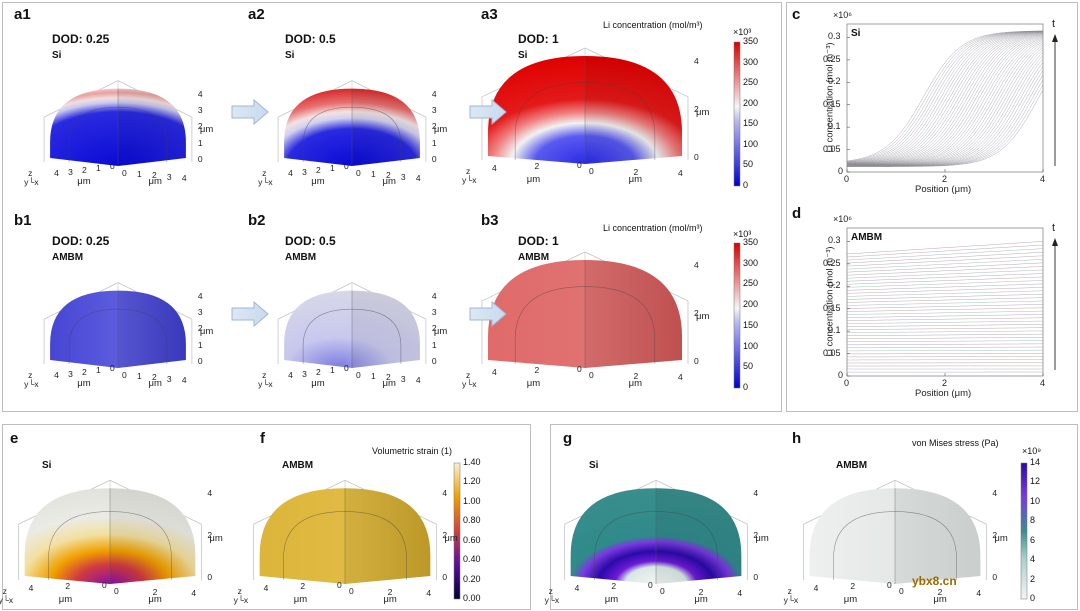 The image size is (1080, 611). I want to click on sphere-h-xtick-1: 2, so click(940, 592).